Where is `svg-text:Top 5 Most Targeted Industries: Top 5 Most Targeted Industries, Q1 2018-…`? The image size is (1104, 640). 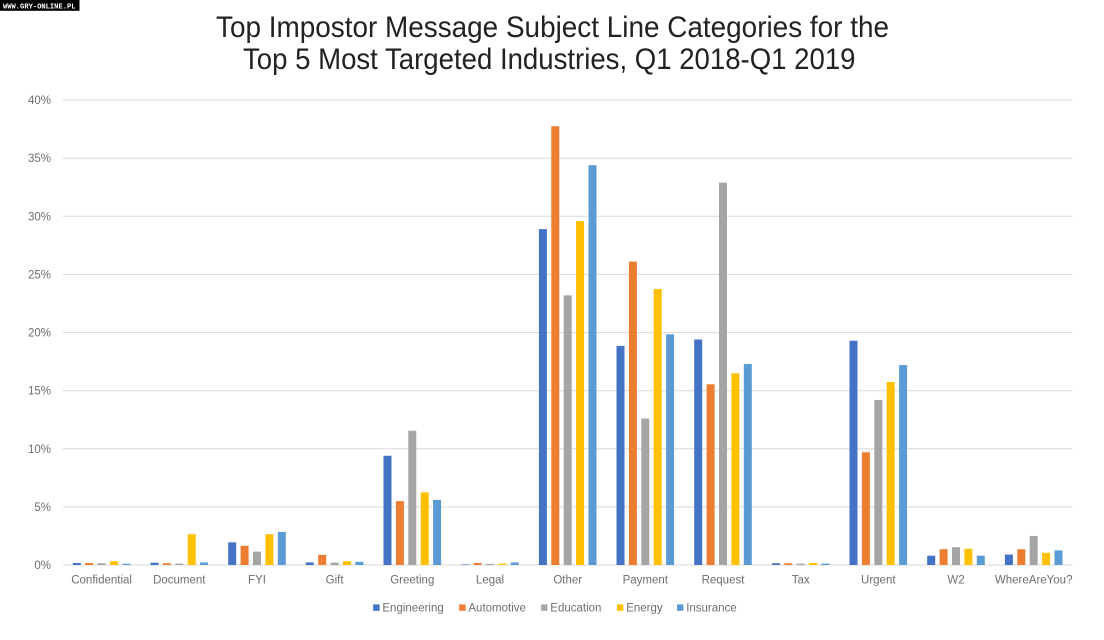 svg-text:Top 5 Most Targeted Industries: Top 5 Most Targeted Industries, Q1 2018-… is located at coordinates (549, 59).